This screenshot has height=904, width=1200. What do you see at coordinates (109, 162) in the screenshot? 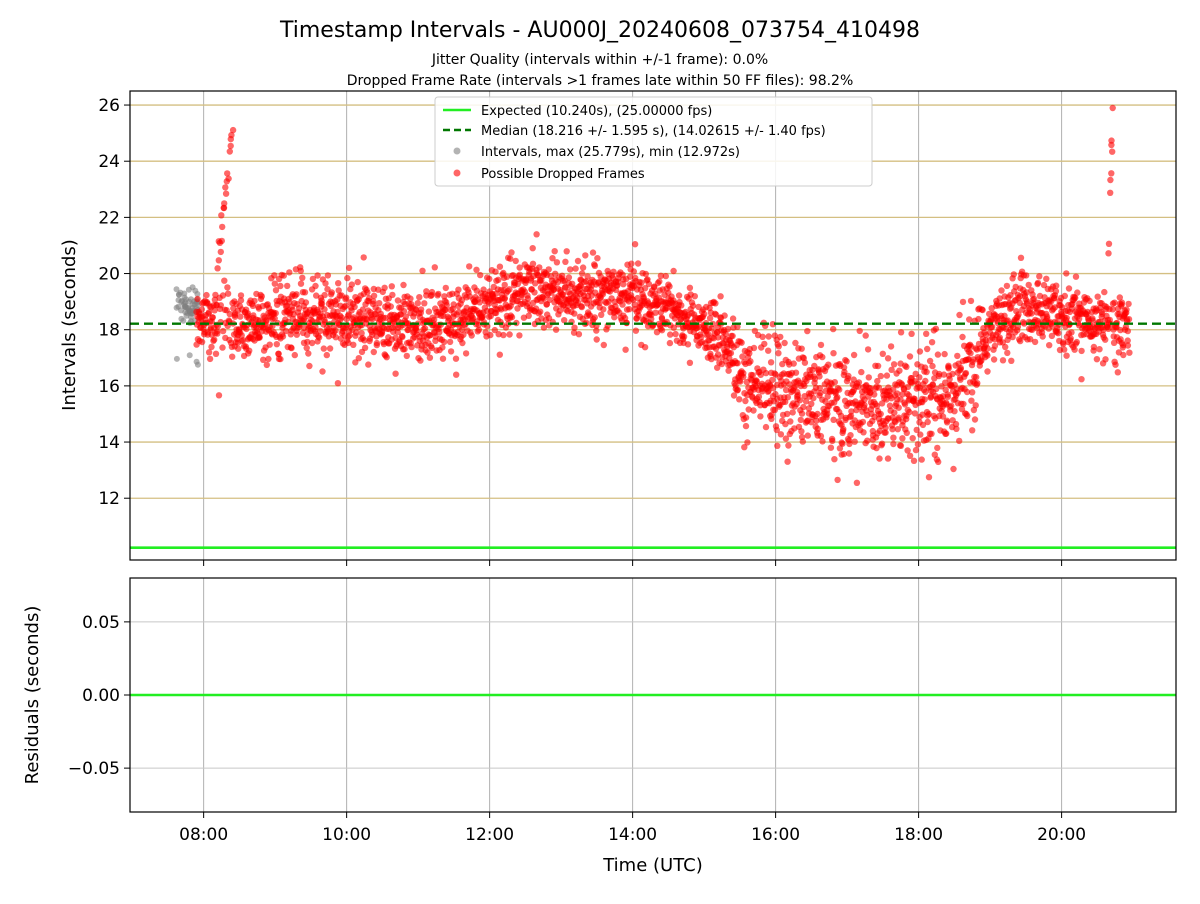
I see `intervals-y-tick-label: 24` at bounding box center [109, 162].